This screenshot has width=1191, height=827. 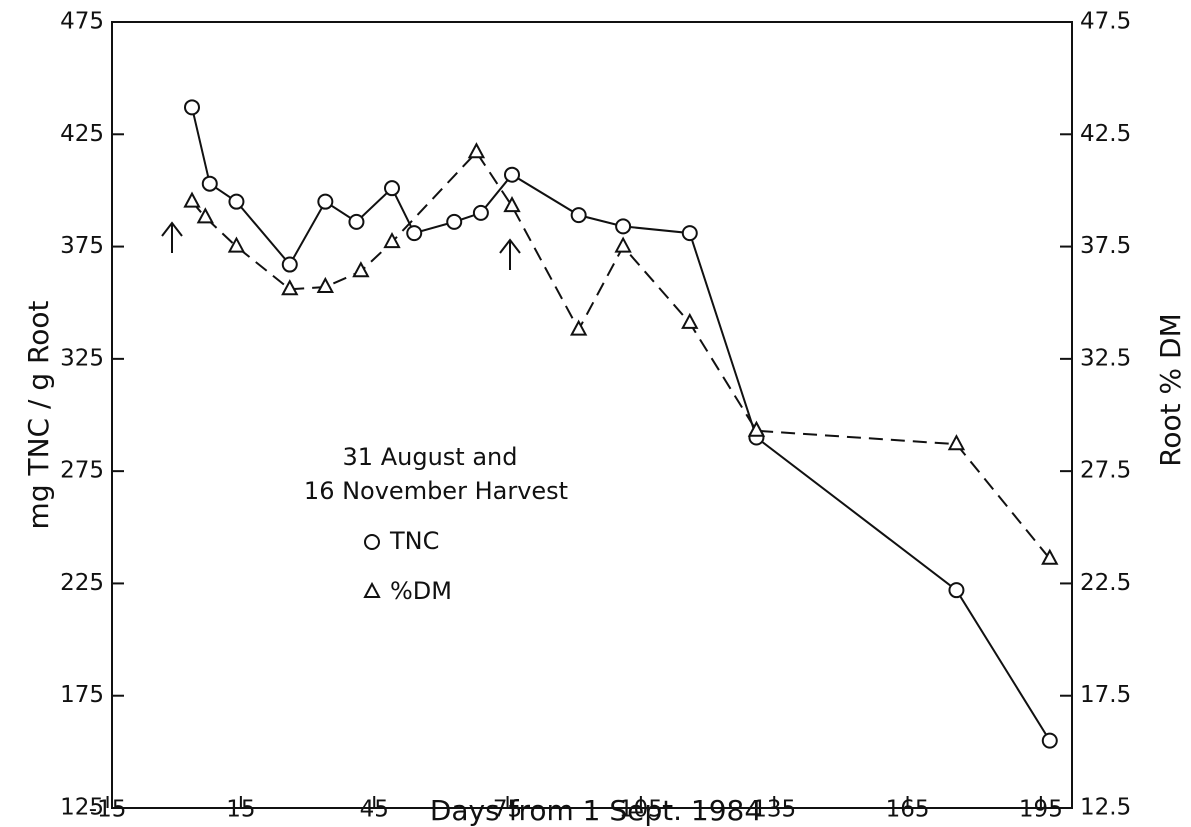 What do you see at coordinates (414, 541) in the screenshot?
I see `legend-label: TNC` at bounding box center [414, 541].